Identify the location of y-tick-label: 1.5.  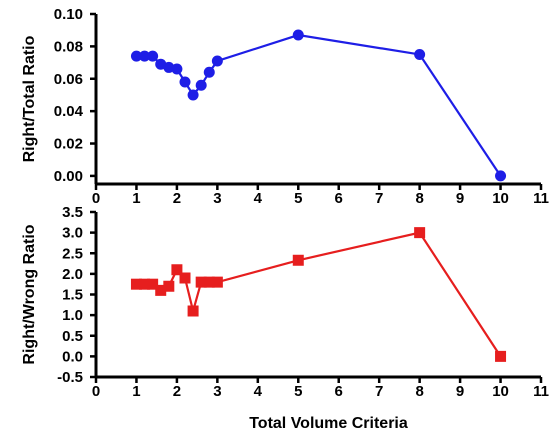
(72, 295).